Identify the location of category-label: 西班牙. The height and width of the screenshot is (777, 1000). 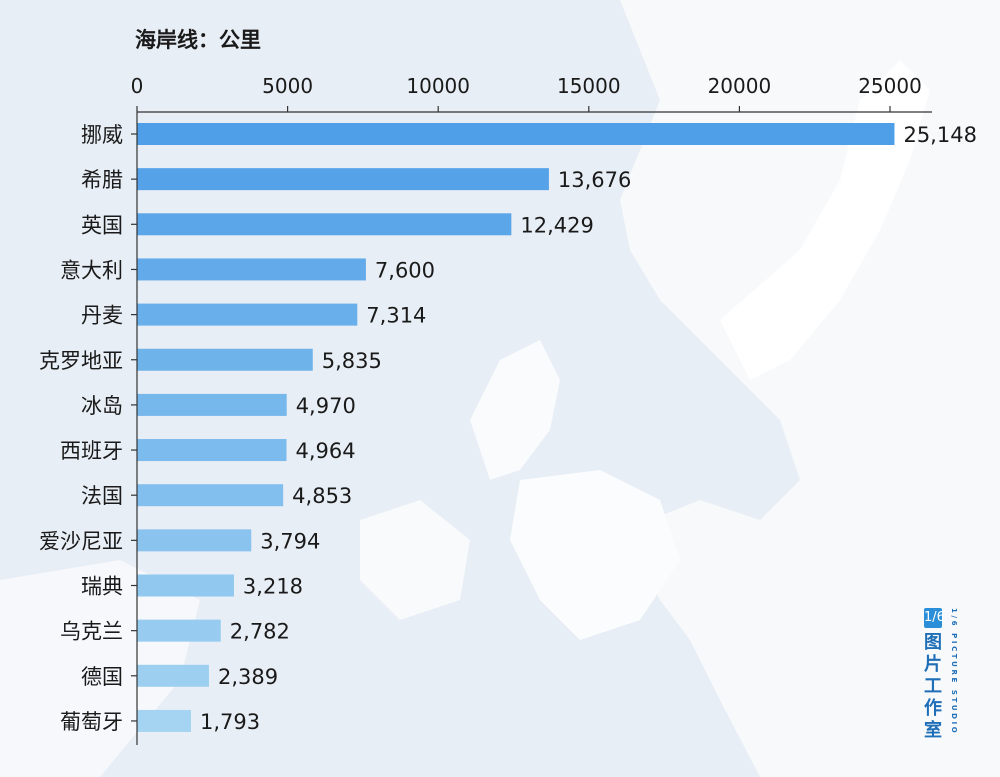
(91, 451).